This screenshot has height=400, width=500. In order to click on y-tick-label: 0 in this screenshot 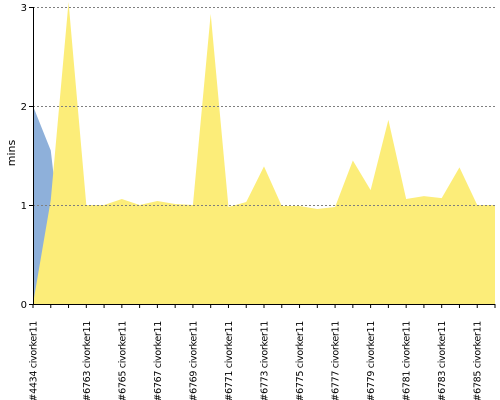, I will do `click(24, 305)`.